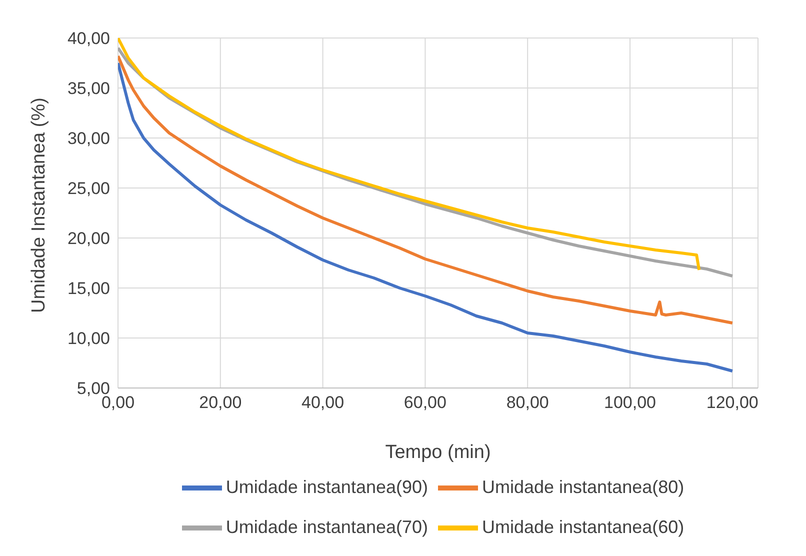 This screenshot has height=556, width=806. I want to click on x-tick-label: 60,00, so click(425, 402).